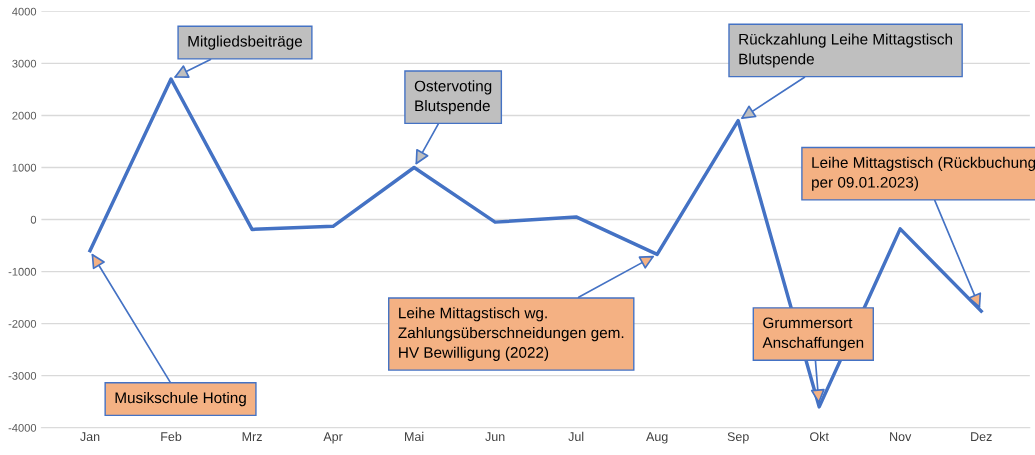  I want to click on annotation: Ostervoting Blutspende, so click(453, 97).